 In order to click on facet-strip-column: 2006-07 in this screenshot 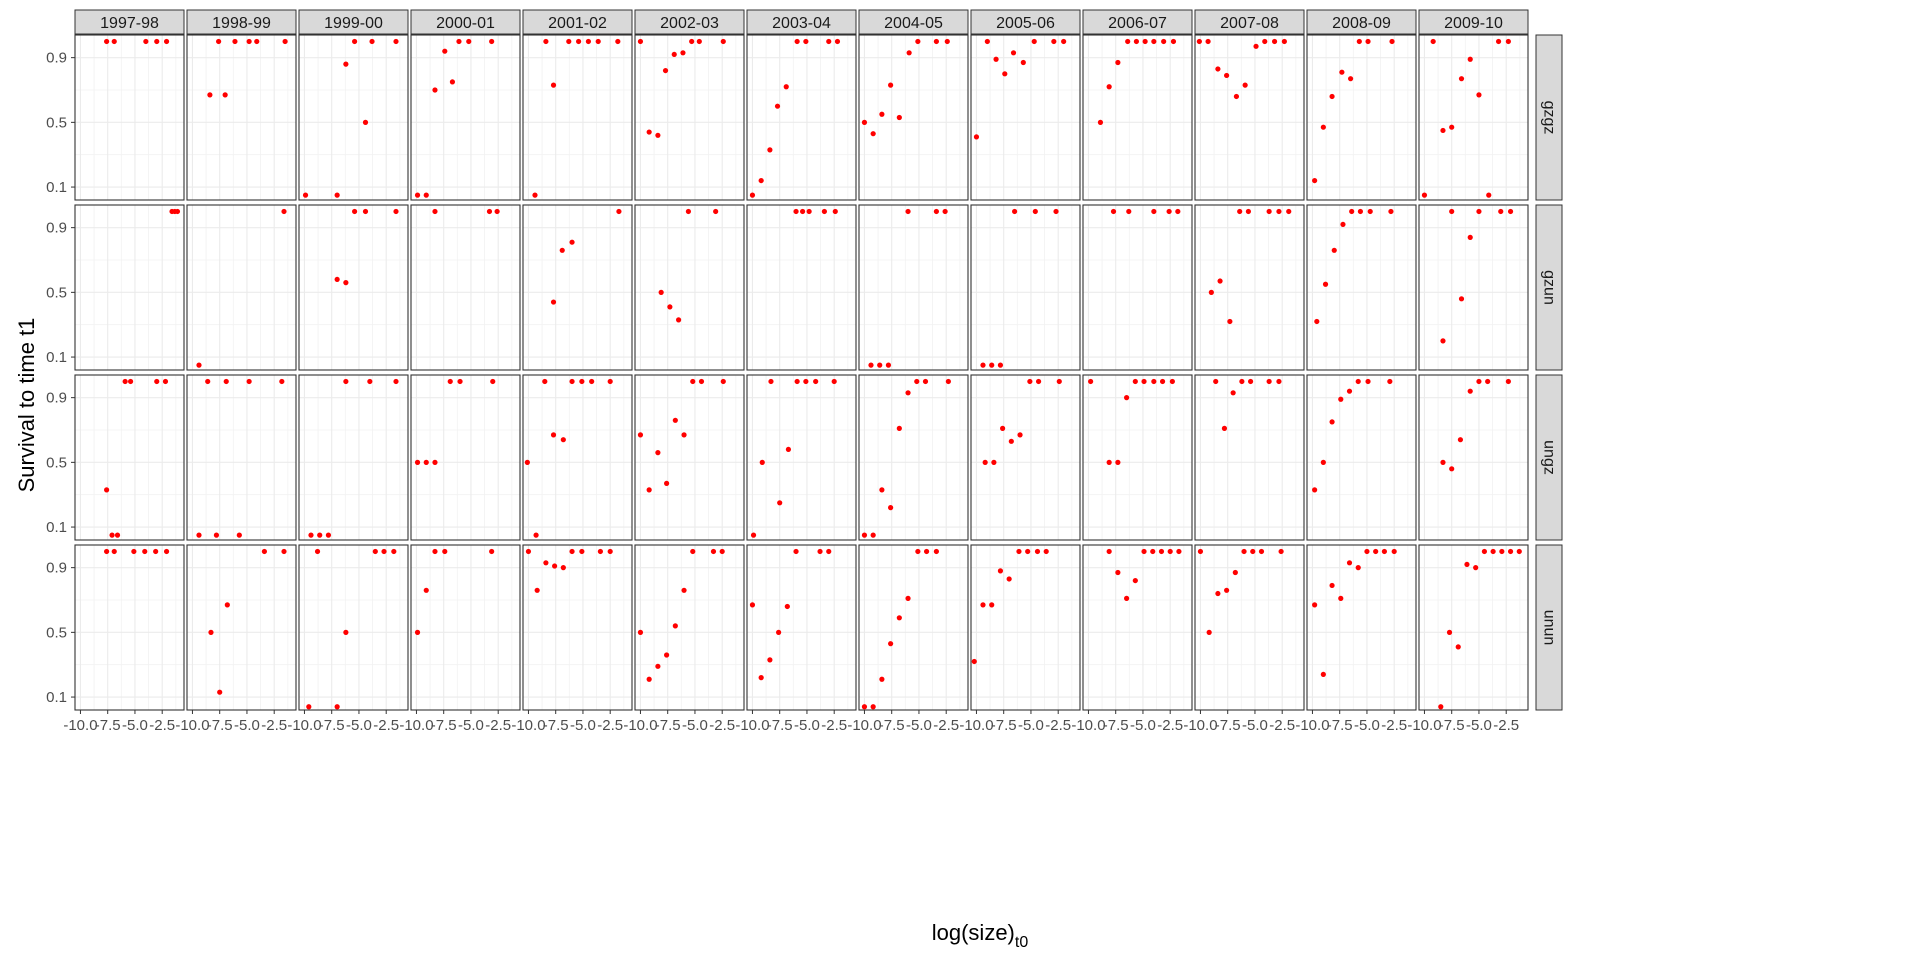, I will do `click(1137, 22)`.